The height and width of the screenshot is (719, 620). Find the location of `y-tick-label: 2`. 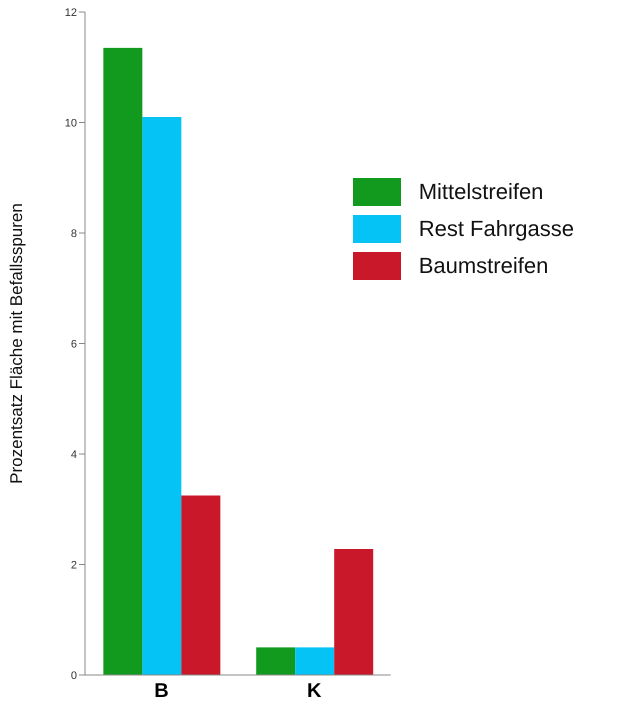

y-tick-label: 2 is located at coordinates (73, 565).